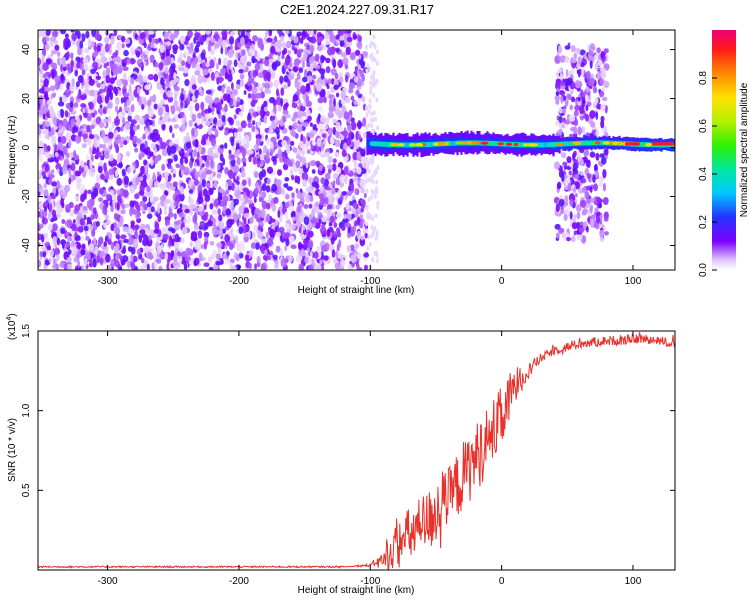 This screenshot has height=600, width=750. Describe the element at coordinates (356, 290) in the screenshot. I see `spectrogram-x-label: Height of straight line (km)` at that location.